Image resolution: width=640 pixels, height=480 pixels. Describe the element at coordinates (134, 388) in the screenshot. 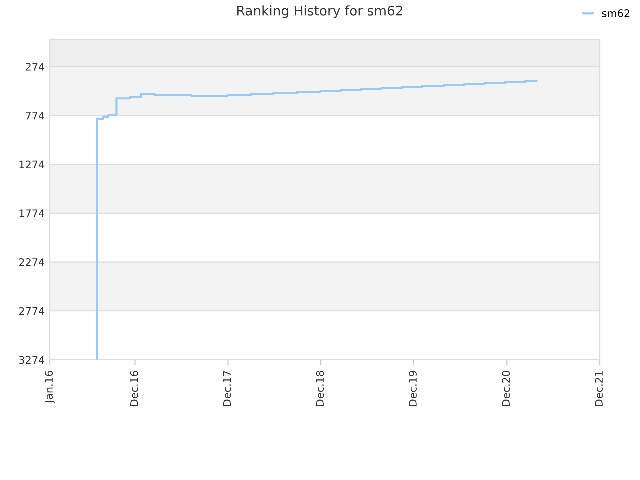

I see `x-tick-label: Dec.16` at that location.